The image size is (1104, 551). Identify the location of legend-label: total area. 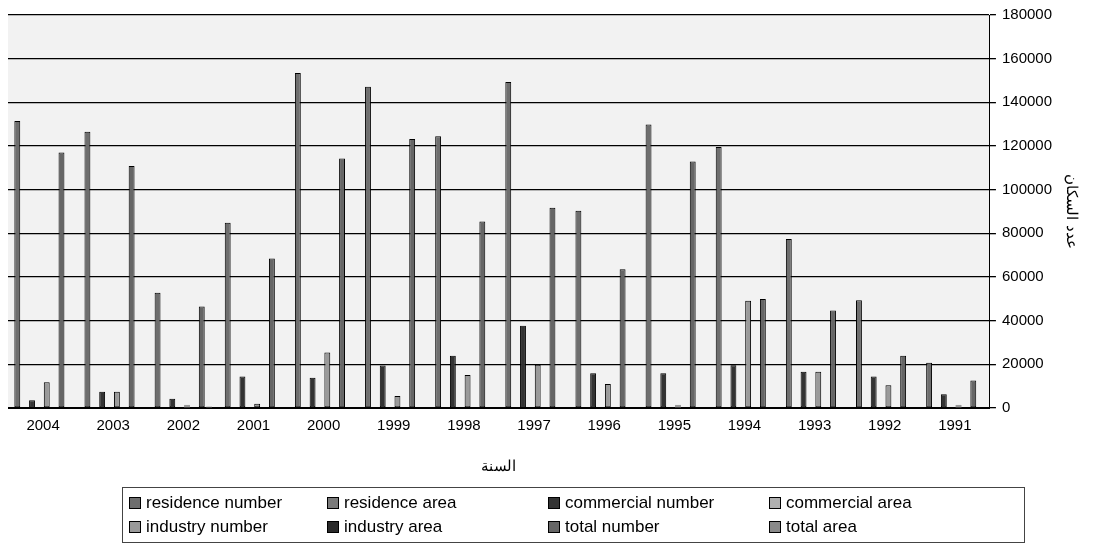
(821, 527).